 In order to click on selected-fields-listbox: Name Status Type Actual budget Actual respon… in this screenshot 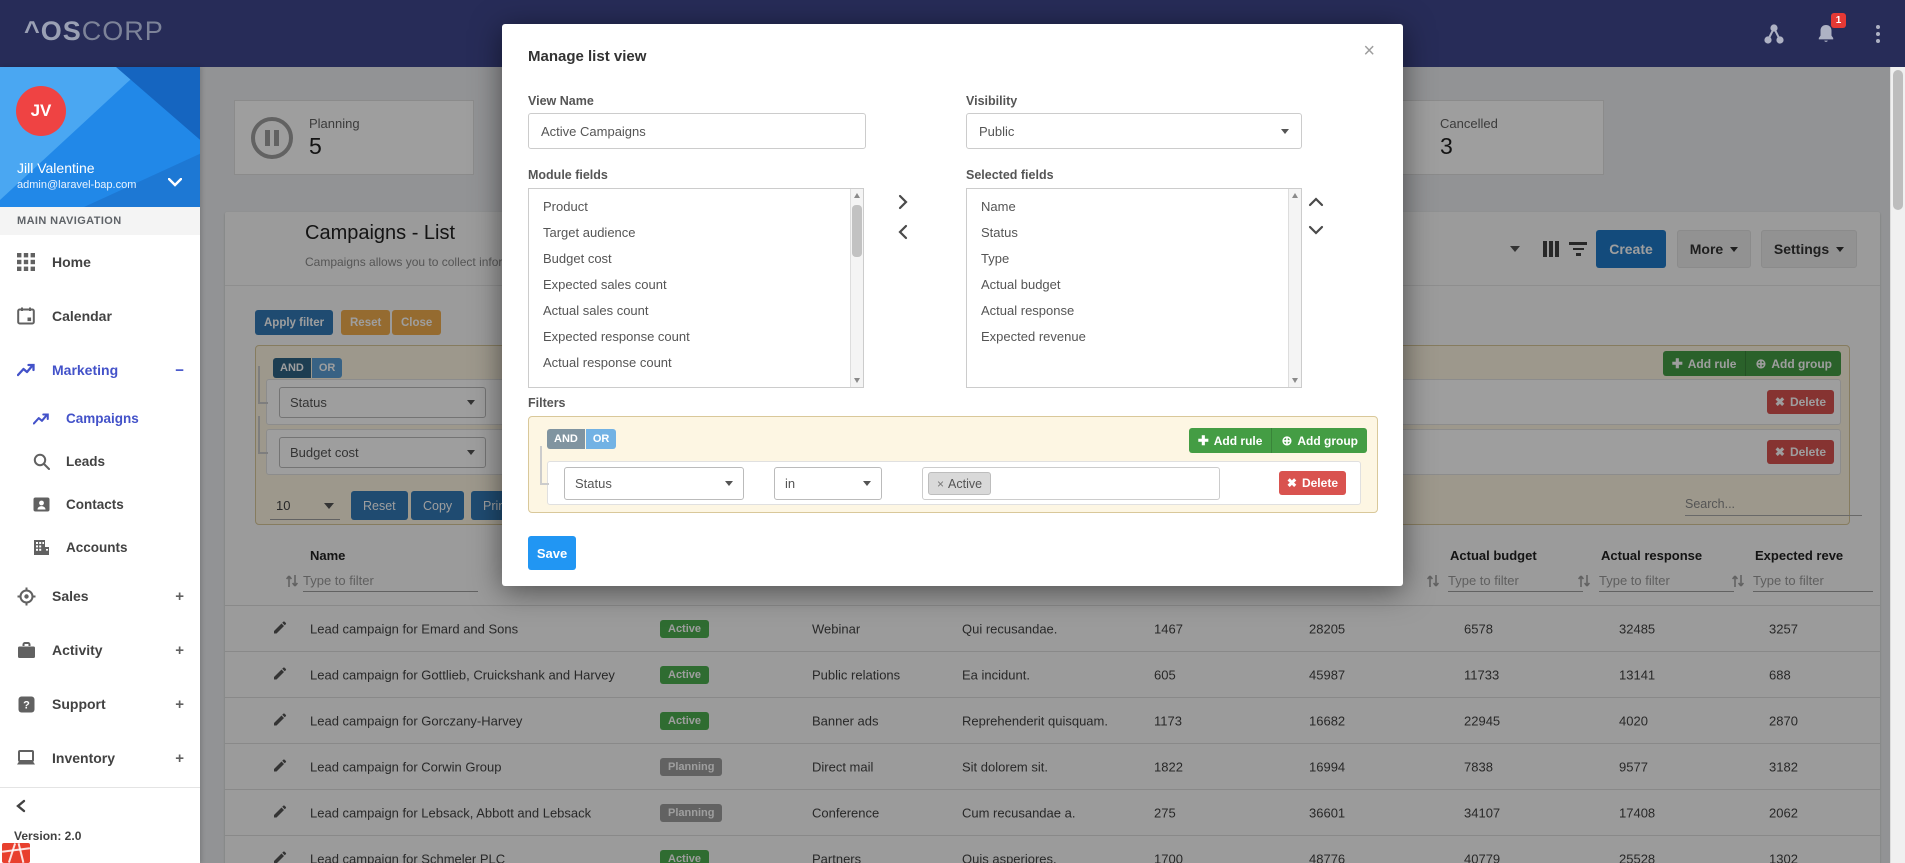, I will do `click(1134, 288)`.